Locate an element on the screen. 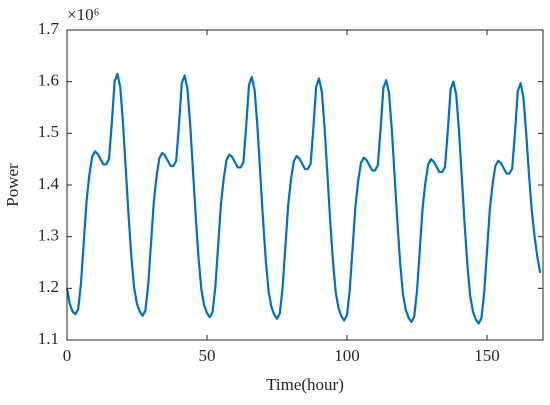 This screenshot has width=550, height=405. x-axis-label: Time(hour) is located at coordinates (305, 384).